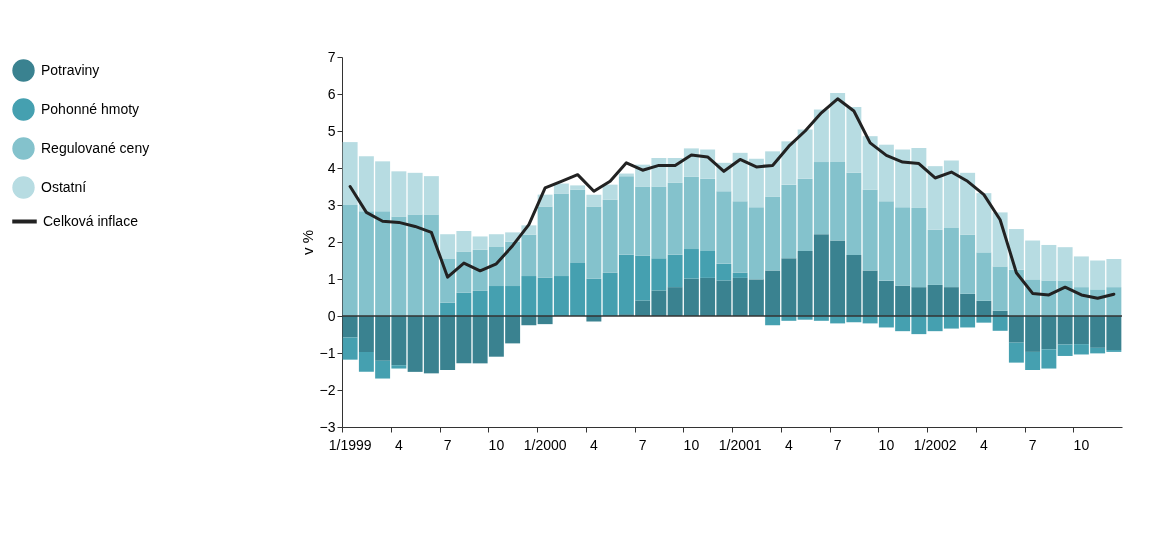 The width and height of the screenshot is (1164, 534). I want to click on legend-label: Potraviny, so click(70, 69).